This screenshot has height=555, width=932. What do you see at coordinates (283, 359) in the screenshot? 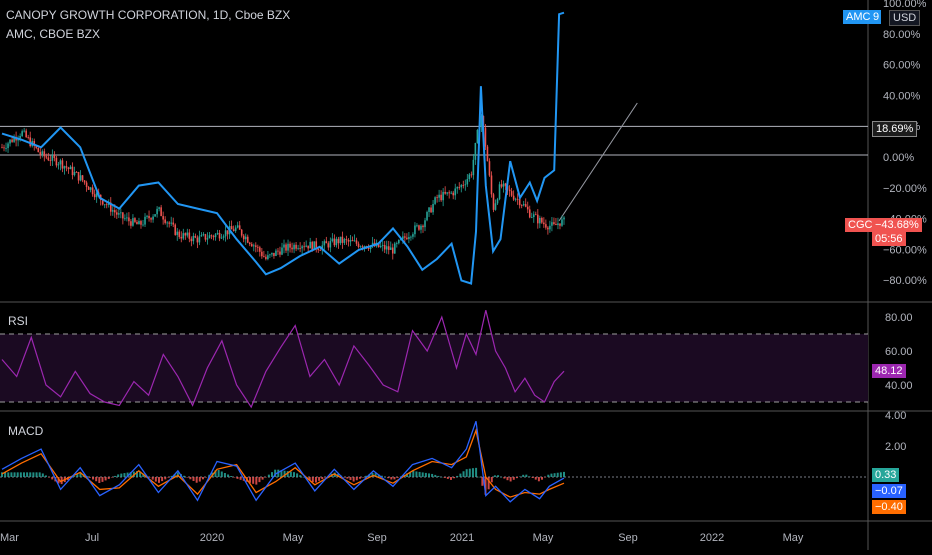
I see `rsi-line` at bounding box center [283, 359].